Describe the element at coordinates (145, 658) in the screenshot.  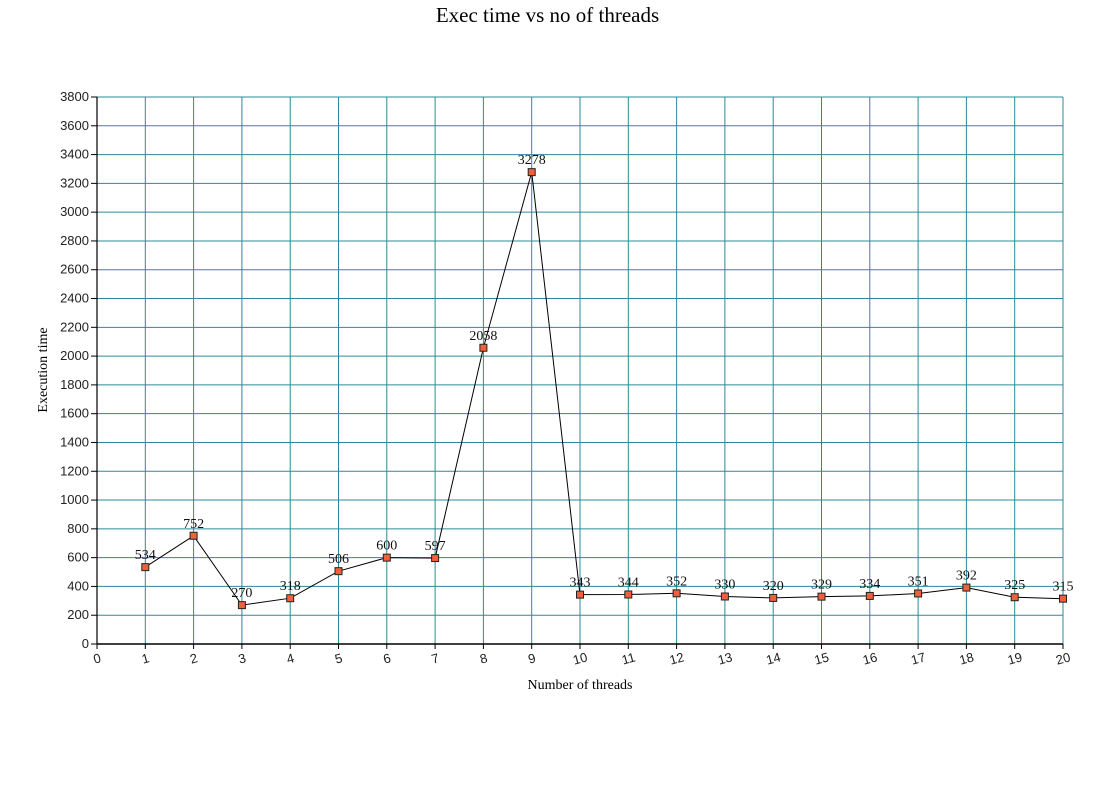
I see `x-tick-label: 1` at that location.